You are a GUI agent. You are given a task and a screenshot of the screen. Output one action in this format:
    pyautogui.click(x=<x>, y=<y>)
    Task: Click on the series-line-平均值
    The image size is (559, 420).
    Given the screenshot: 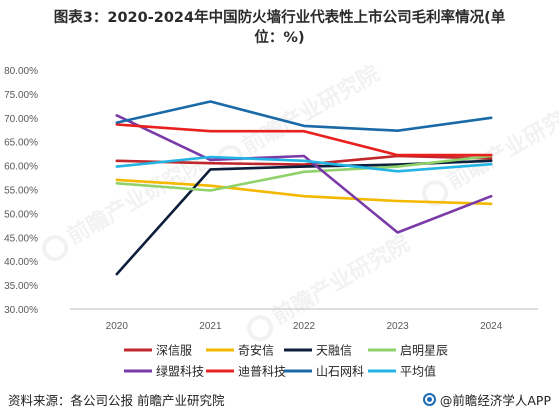 What is the action you would take?
    pyautogui.click(x=304, y=164)
    